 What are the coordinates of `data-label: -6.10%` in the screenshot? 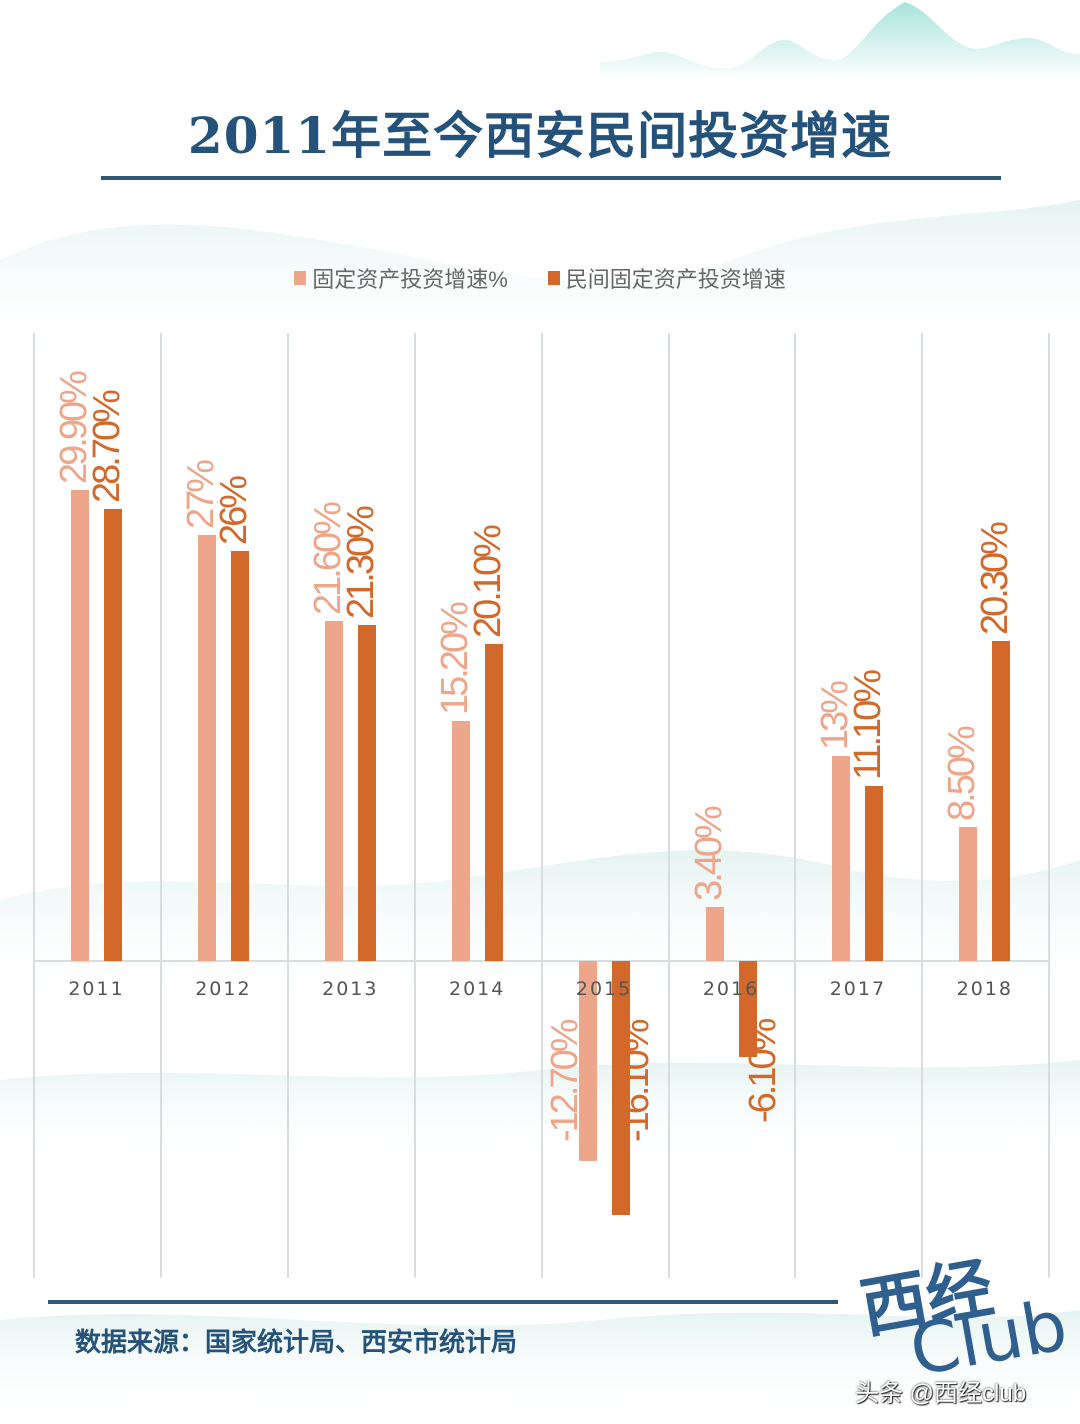 It's located at (762, 1071).